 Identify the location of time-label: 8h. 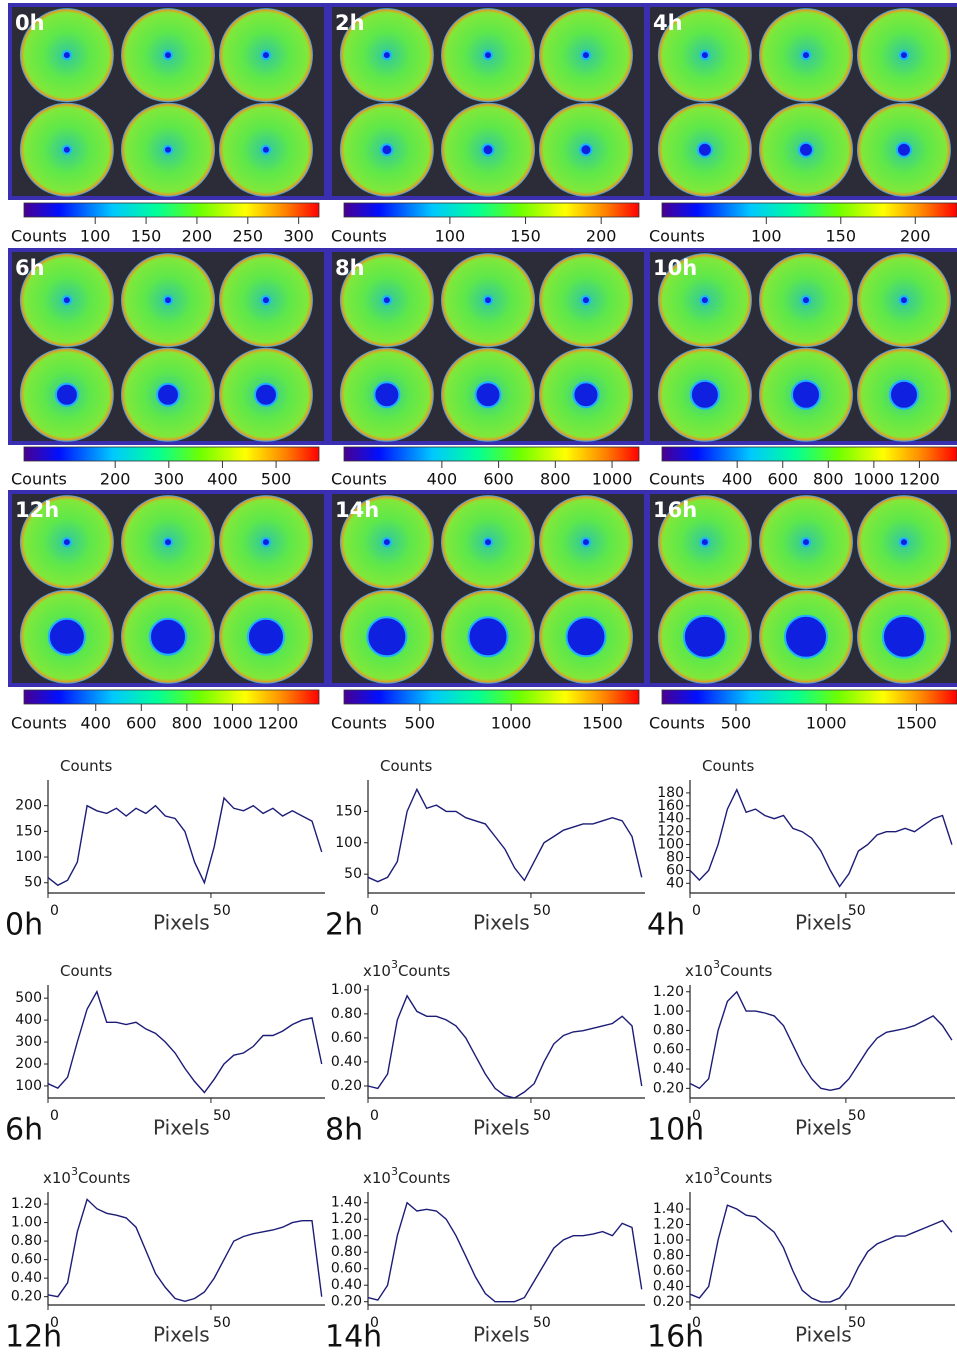
(350, 268).